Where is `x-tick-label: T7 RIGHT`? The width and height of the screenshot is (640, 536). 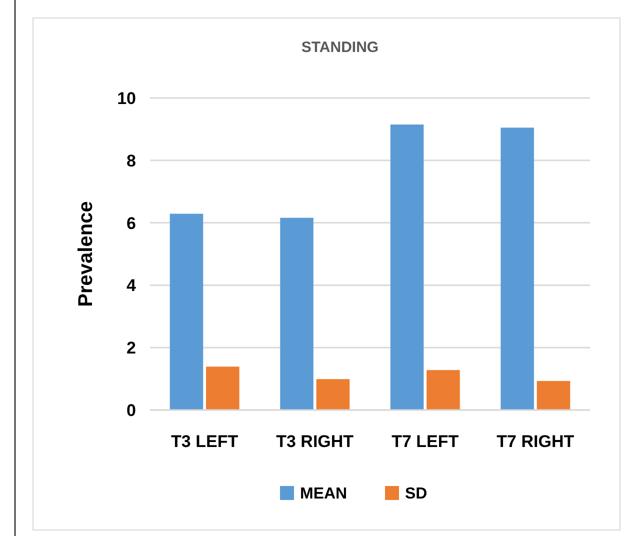 x-tick-label: T7 RIGHT is located at coordinates (535, 441).